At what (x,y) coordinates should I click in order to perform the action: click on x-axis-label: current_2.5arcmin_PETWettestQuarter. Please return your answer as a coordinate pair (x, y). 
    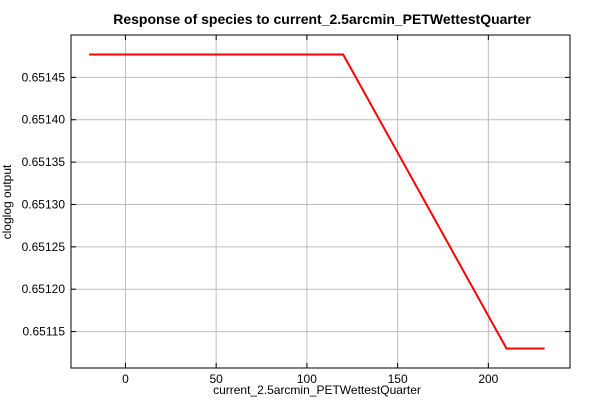
    Looking at the image, I should click on (317, 390).